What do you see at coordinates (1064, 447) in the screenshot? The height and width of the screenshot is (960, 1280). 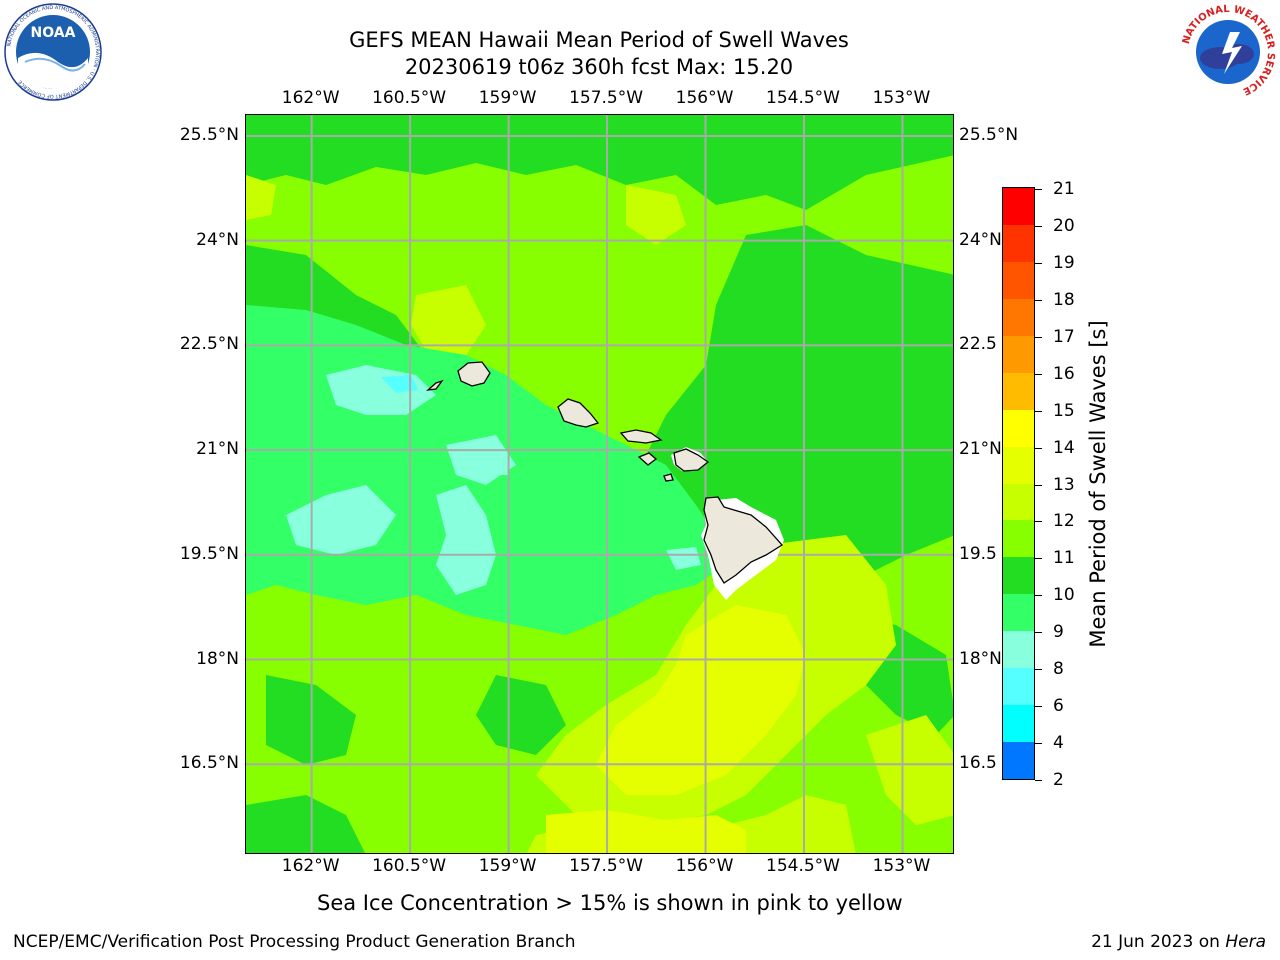 I see `colorbar-level-label: 14` at bounding box center [1064, 447].